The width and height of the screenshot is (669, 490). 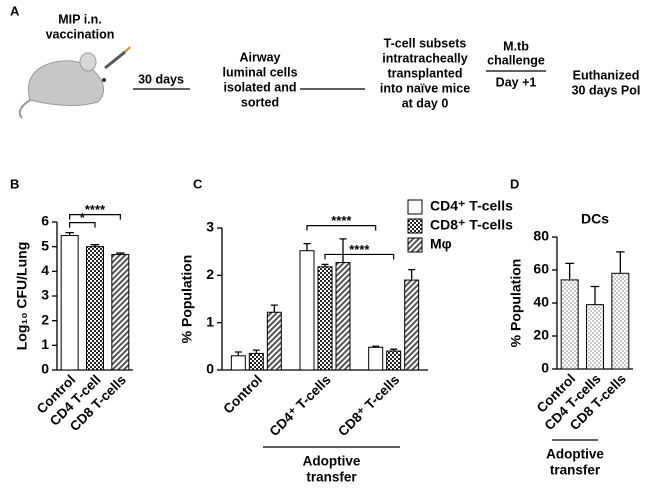 I want to click on chart-title: DCs, so click(x=595, y=219).